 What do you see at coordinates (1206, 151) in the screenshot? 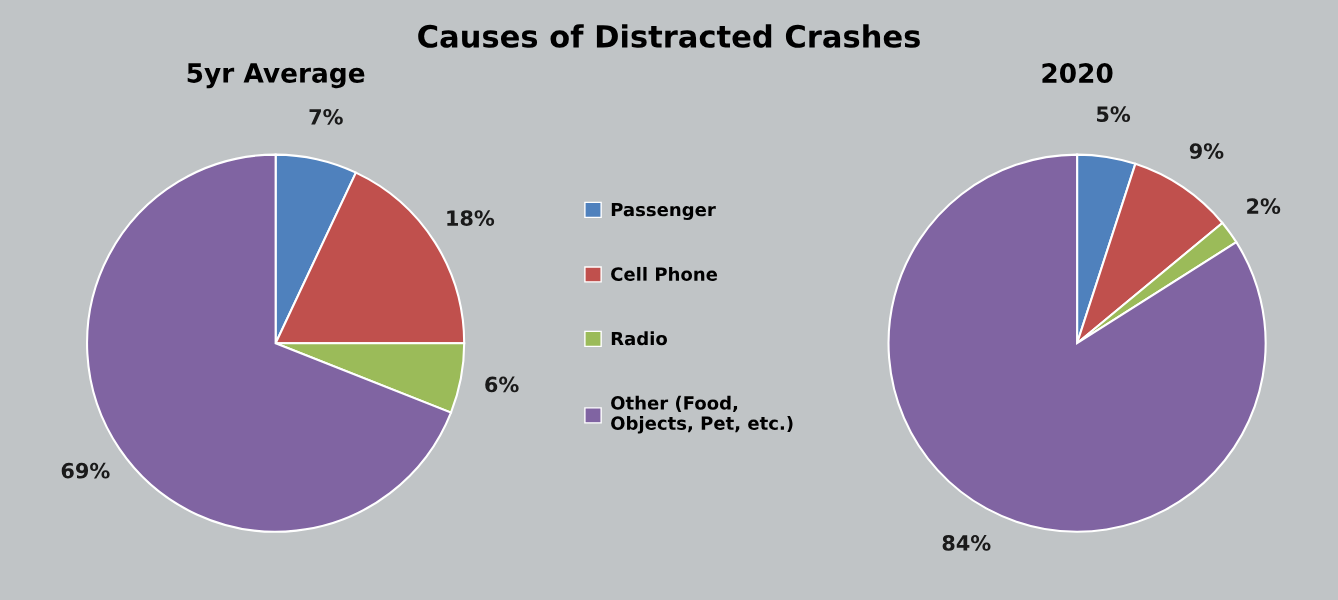
I see `data-label: 9%` at bounding box center [1206, 151].